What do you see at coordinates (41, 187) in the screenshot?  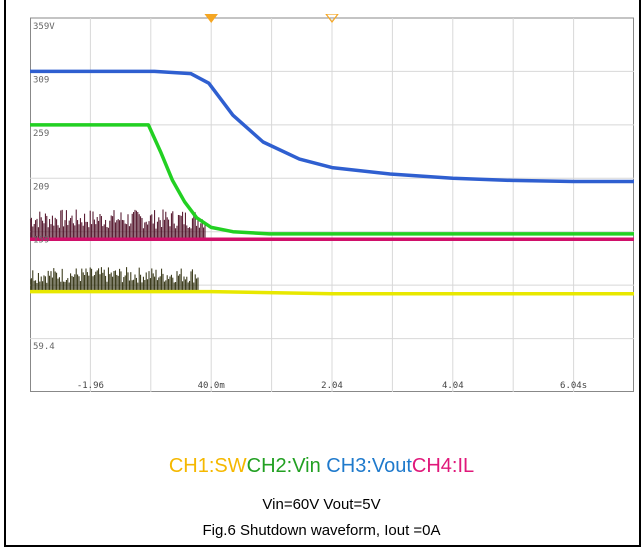 I see `y-tick-label: 209` at bounding box center [41, 187].